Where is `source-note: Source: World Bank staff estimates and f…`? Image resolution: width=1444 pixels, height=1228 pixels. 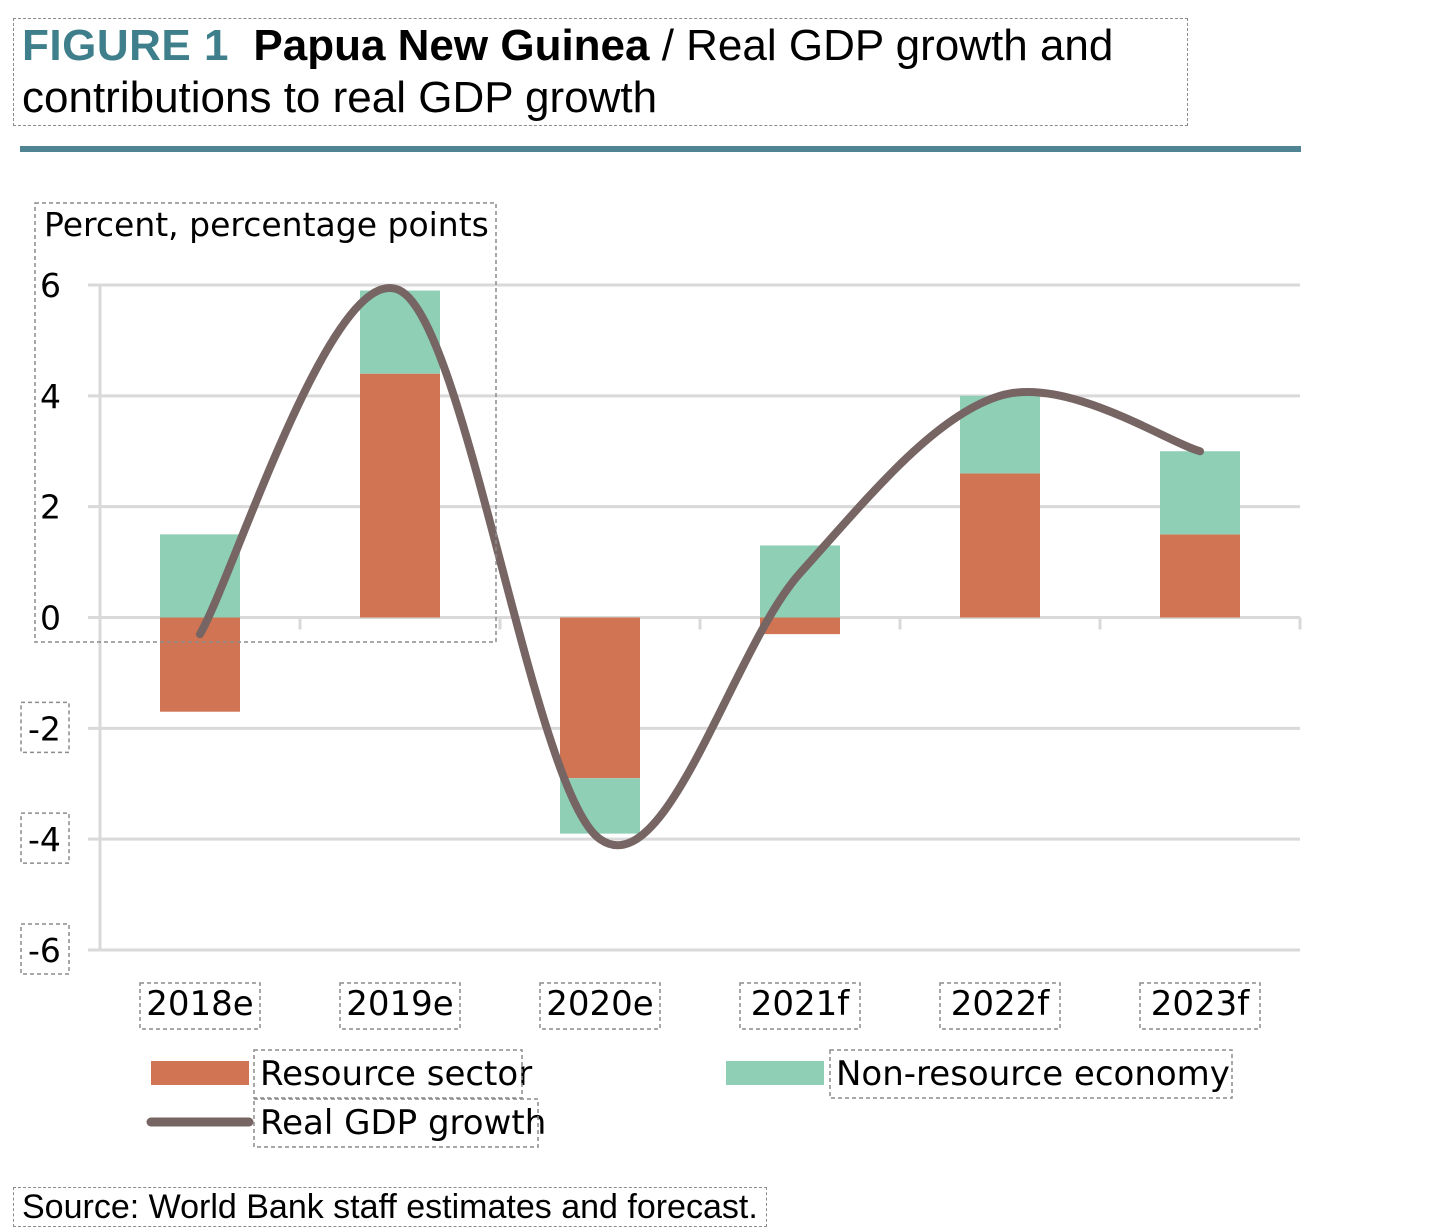 source-note: Source: World Bank staff estimates and f… is located at coordinates (390, 1207).